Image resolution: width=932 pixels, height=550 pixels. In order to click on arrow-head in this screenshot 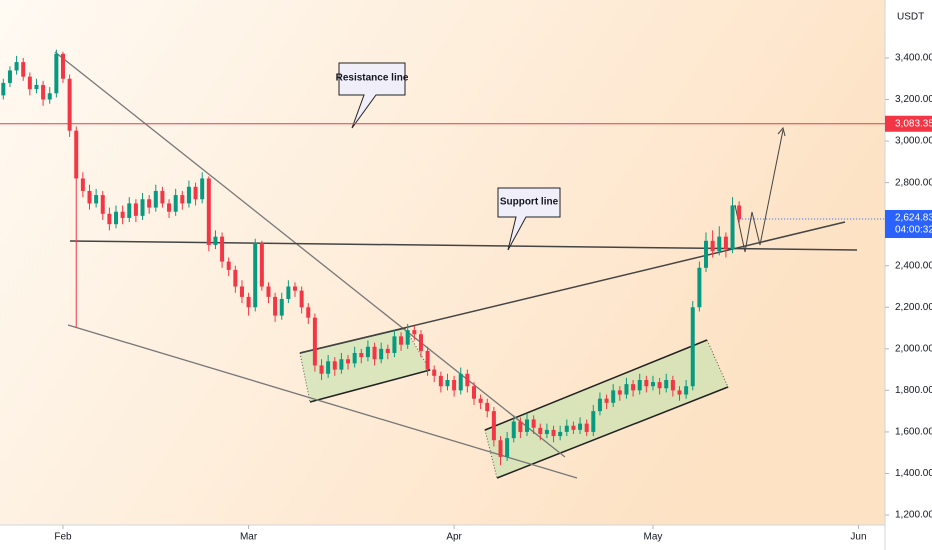, I will do `click(781, 131)`.